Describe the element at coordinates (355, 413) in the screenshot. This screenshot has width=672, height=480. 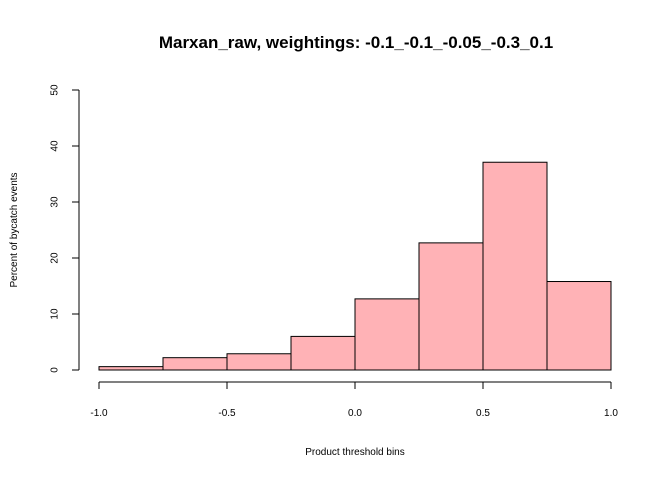
I see `x-tick-label: 0.0` at that location.